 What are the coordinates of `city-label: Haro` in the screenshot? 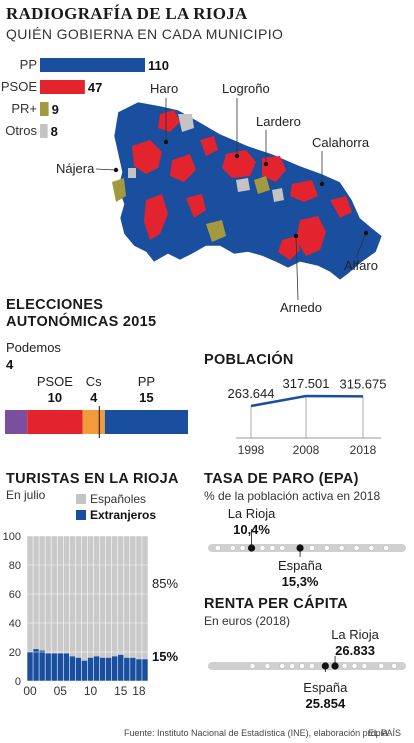 It's located at (164, 88).